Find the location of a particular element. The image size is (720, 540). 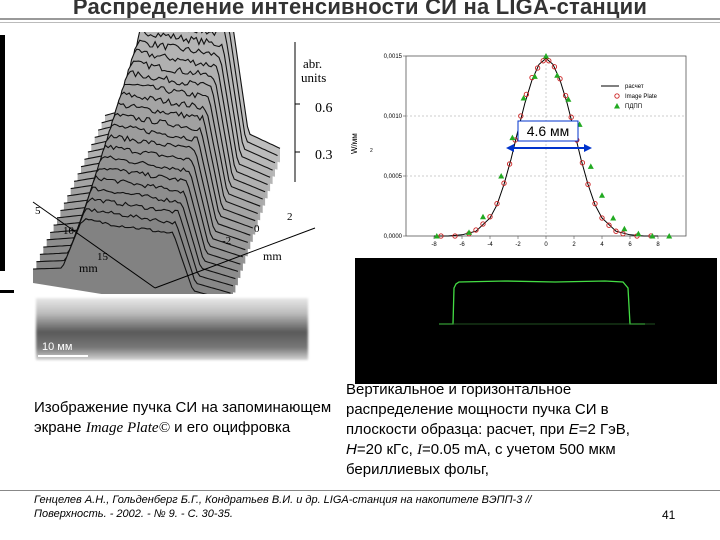

current-symbol: I is located at coordinates (419, 450).